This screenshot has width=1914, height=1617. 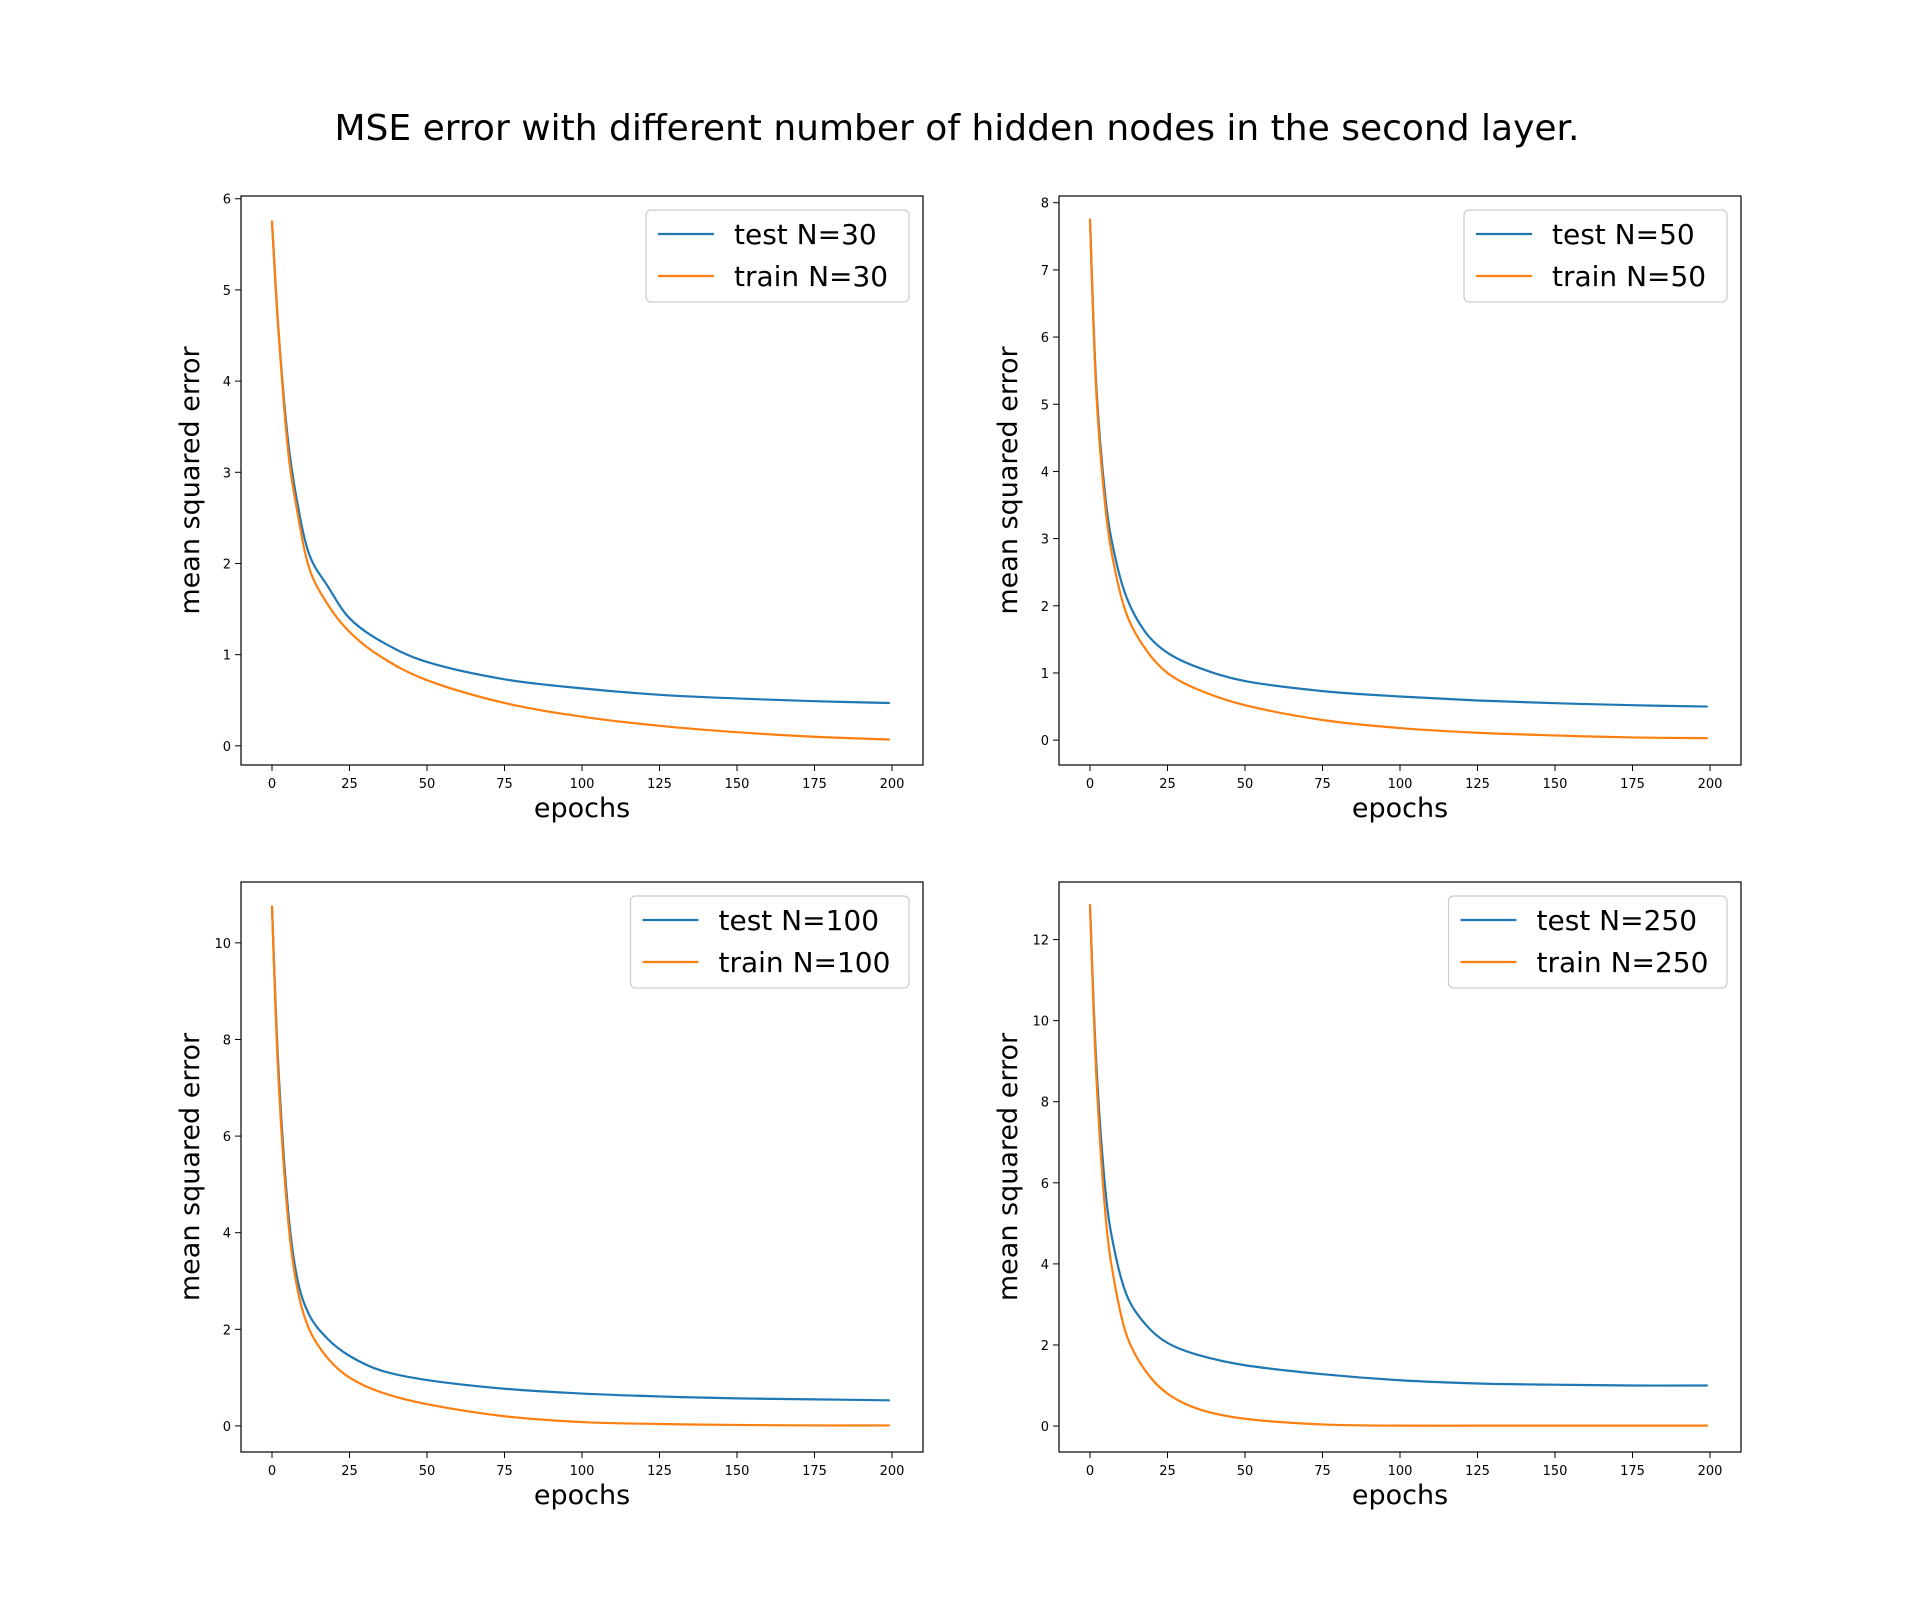 What do you see at coordinates (1040, 941) in the screenshot?
I see `y-tick-label: 12` at bounding box center [1040, 941].